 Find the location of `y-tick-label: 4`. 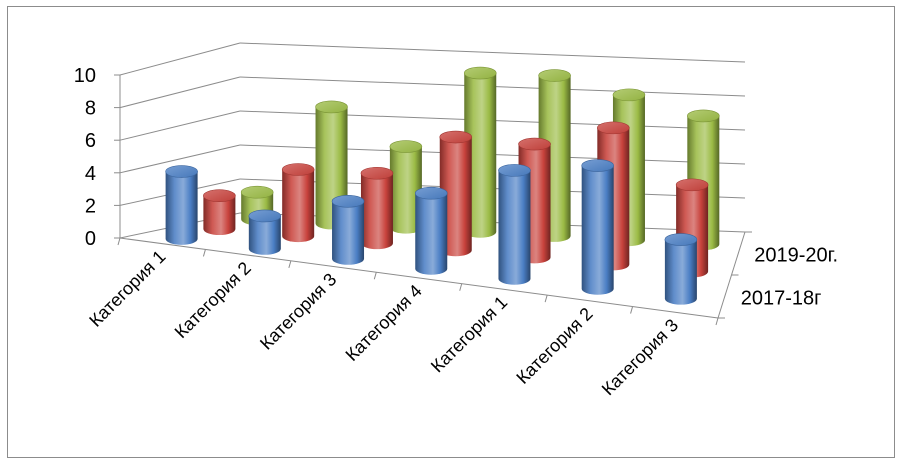

y-tick-label: 4 is located at coordinates (90, 174).